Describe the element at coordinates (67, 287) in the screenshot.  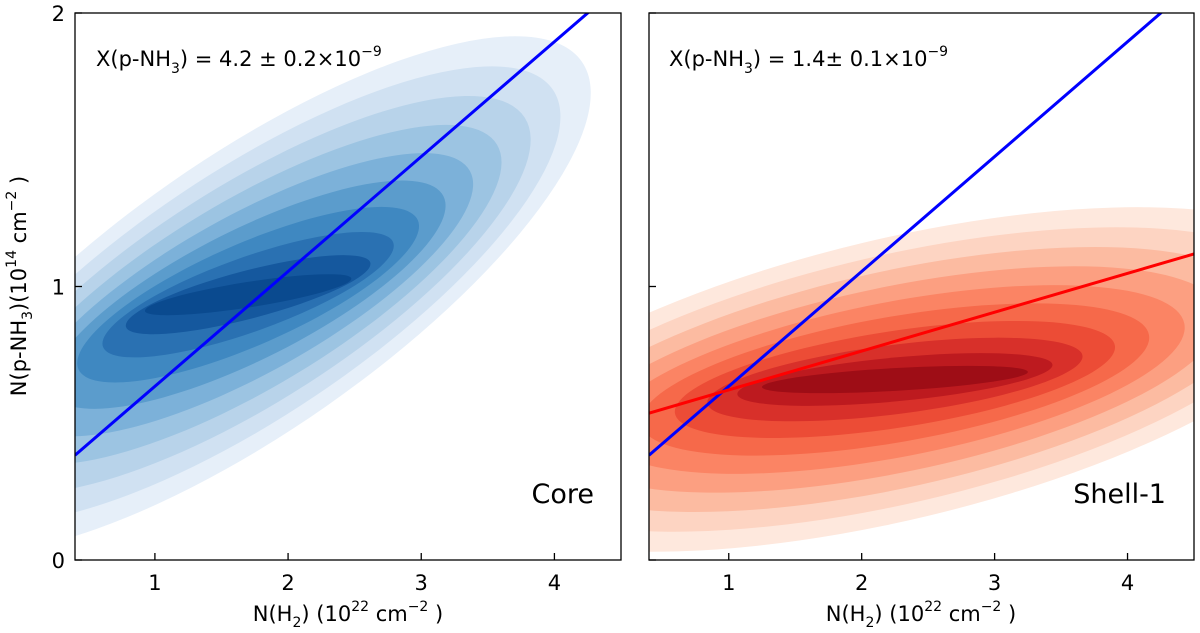
I see `core-y-ticks: 0 1 2` at that location.